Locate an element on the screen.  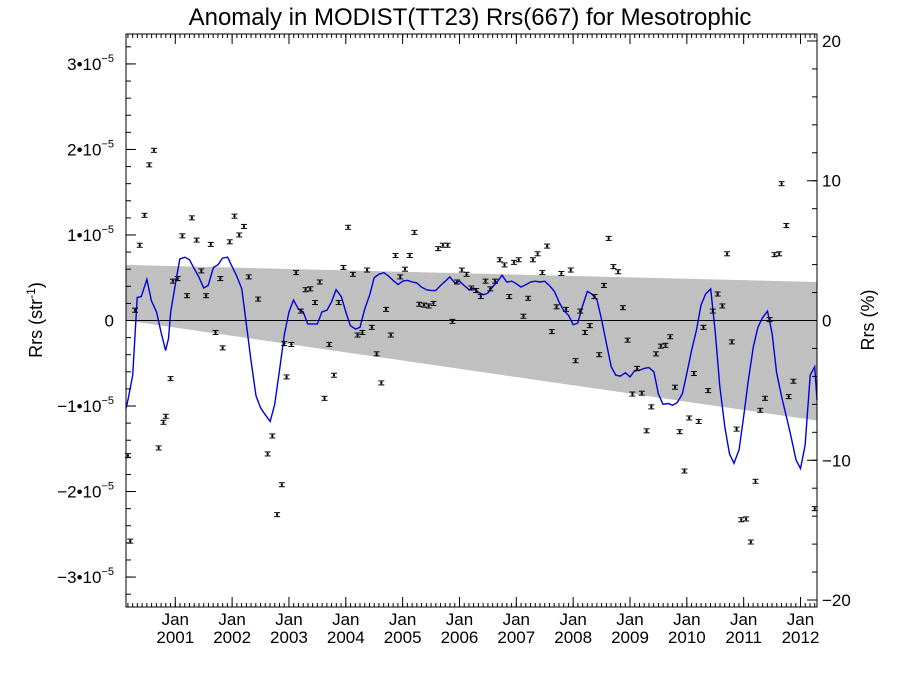
x-tick-label-year: 2002 is located at coordinates (232, 637).